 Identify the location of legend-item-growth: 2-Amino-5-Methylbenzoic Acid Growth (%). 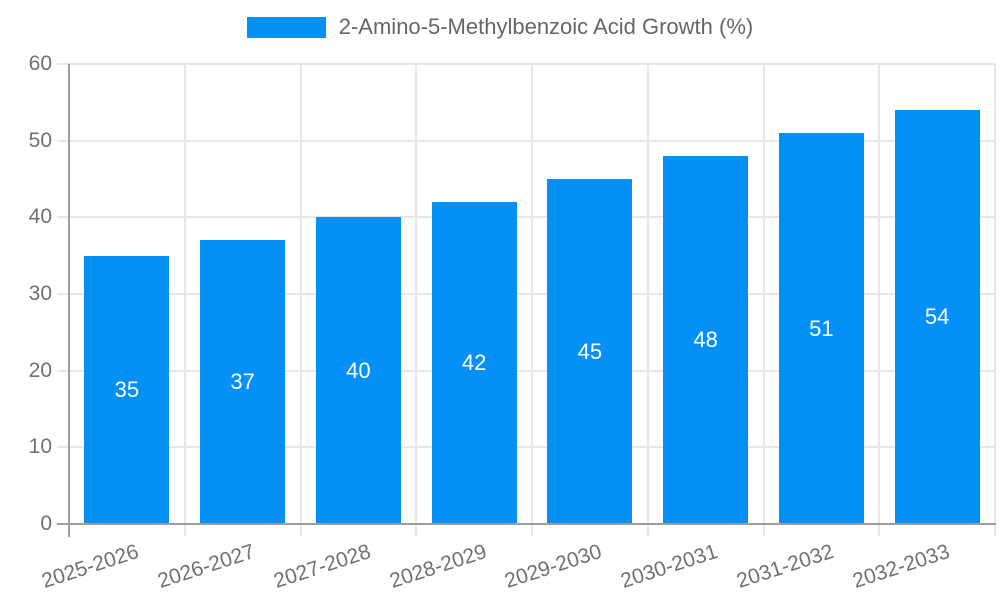
(500, 27).